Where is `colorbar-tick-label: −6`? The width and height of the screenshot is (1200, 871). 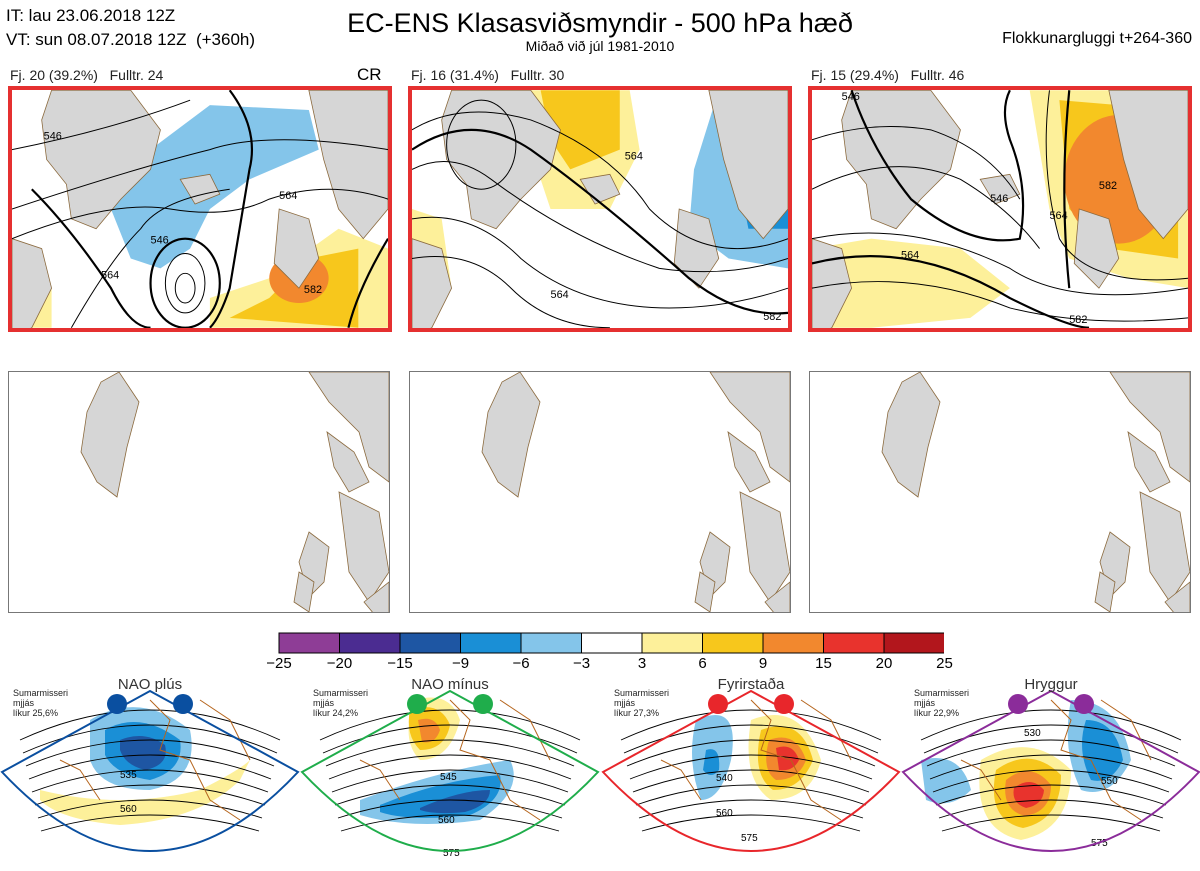
colorbar-tick-label: −6 is located at coordinates (521, 663).